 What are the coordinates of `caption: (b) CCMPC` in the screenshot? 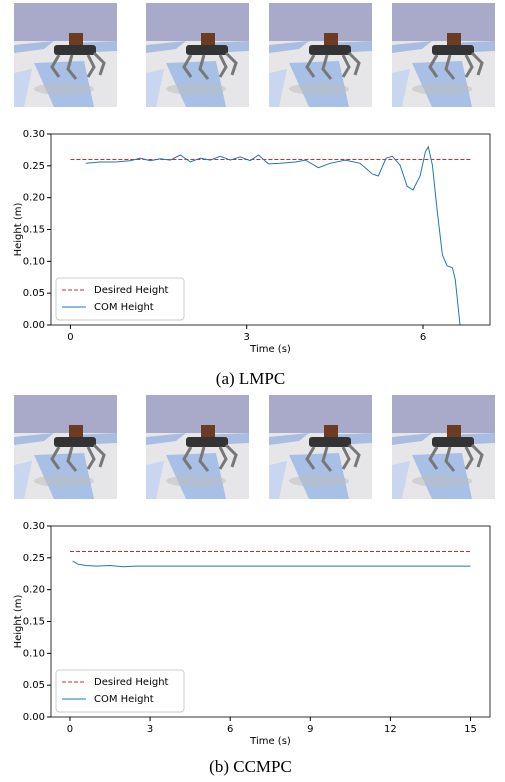 It's located at (250, 766).